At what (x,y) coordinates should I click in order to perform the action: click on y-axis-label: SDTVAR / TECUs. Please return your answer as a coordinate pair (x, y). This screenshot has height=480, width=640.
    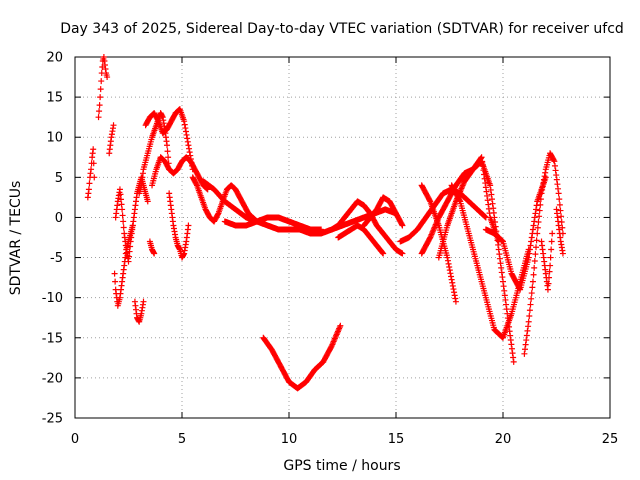
    Looking at the image, I should click on (16, 238).